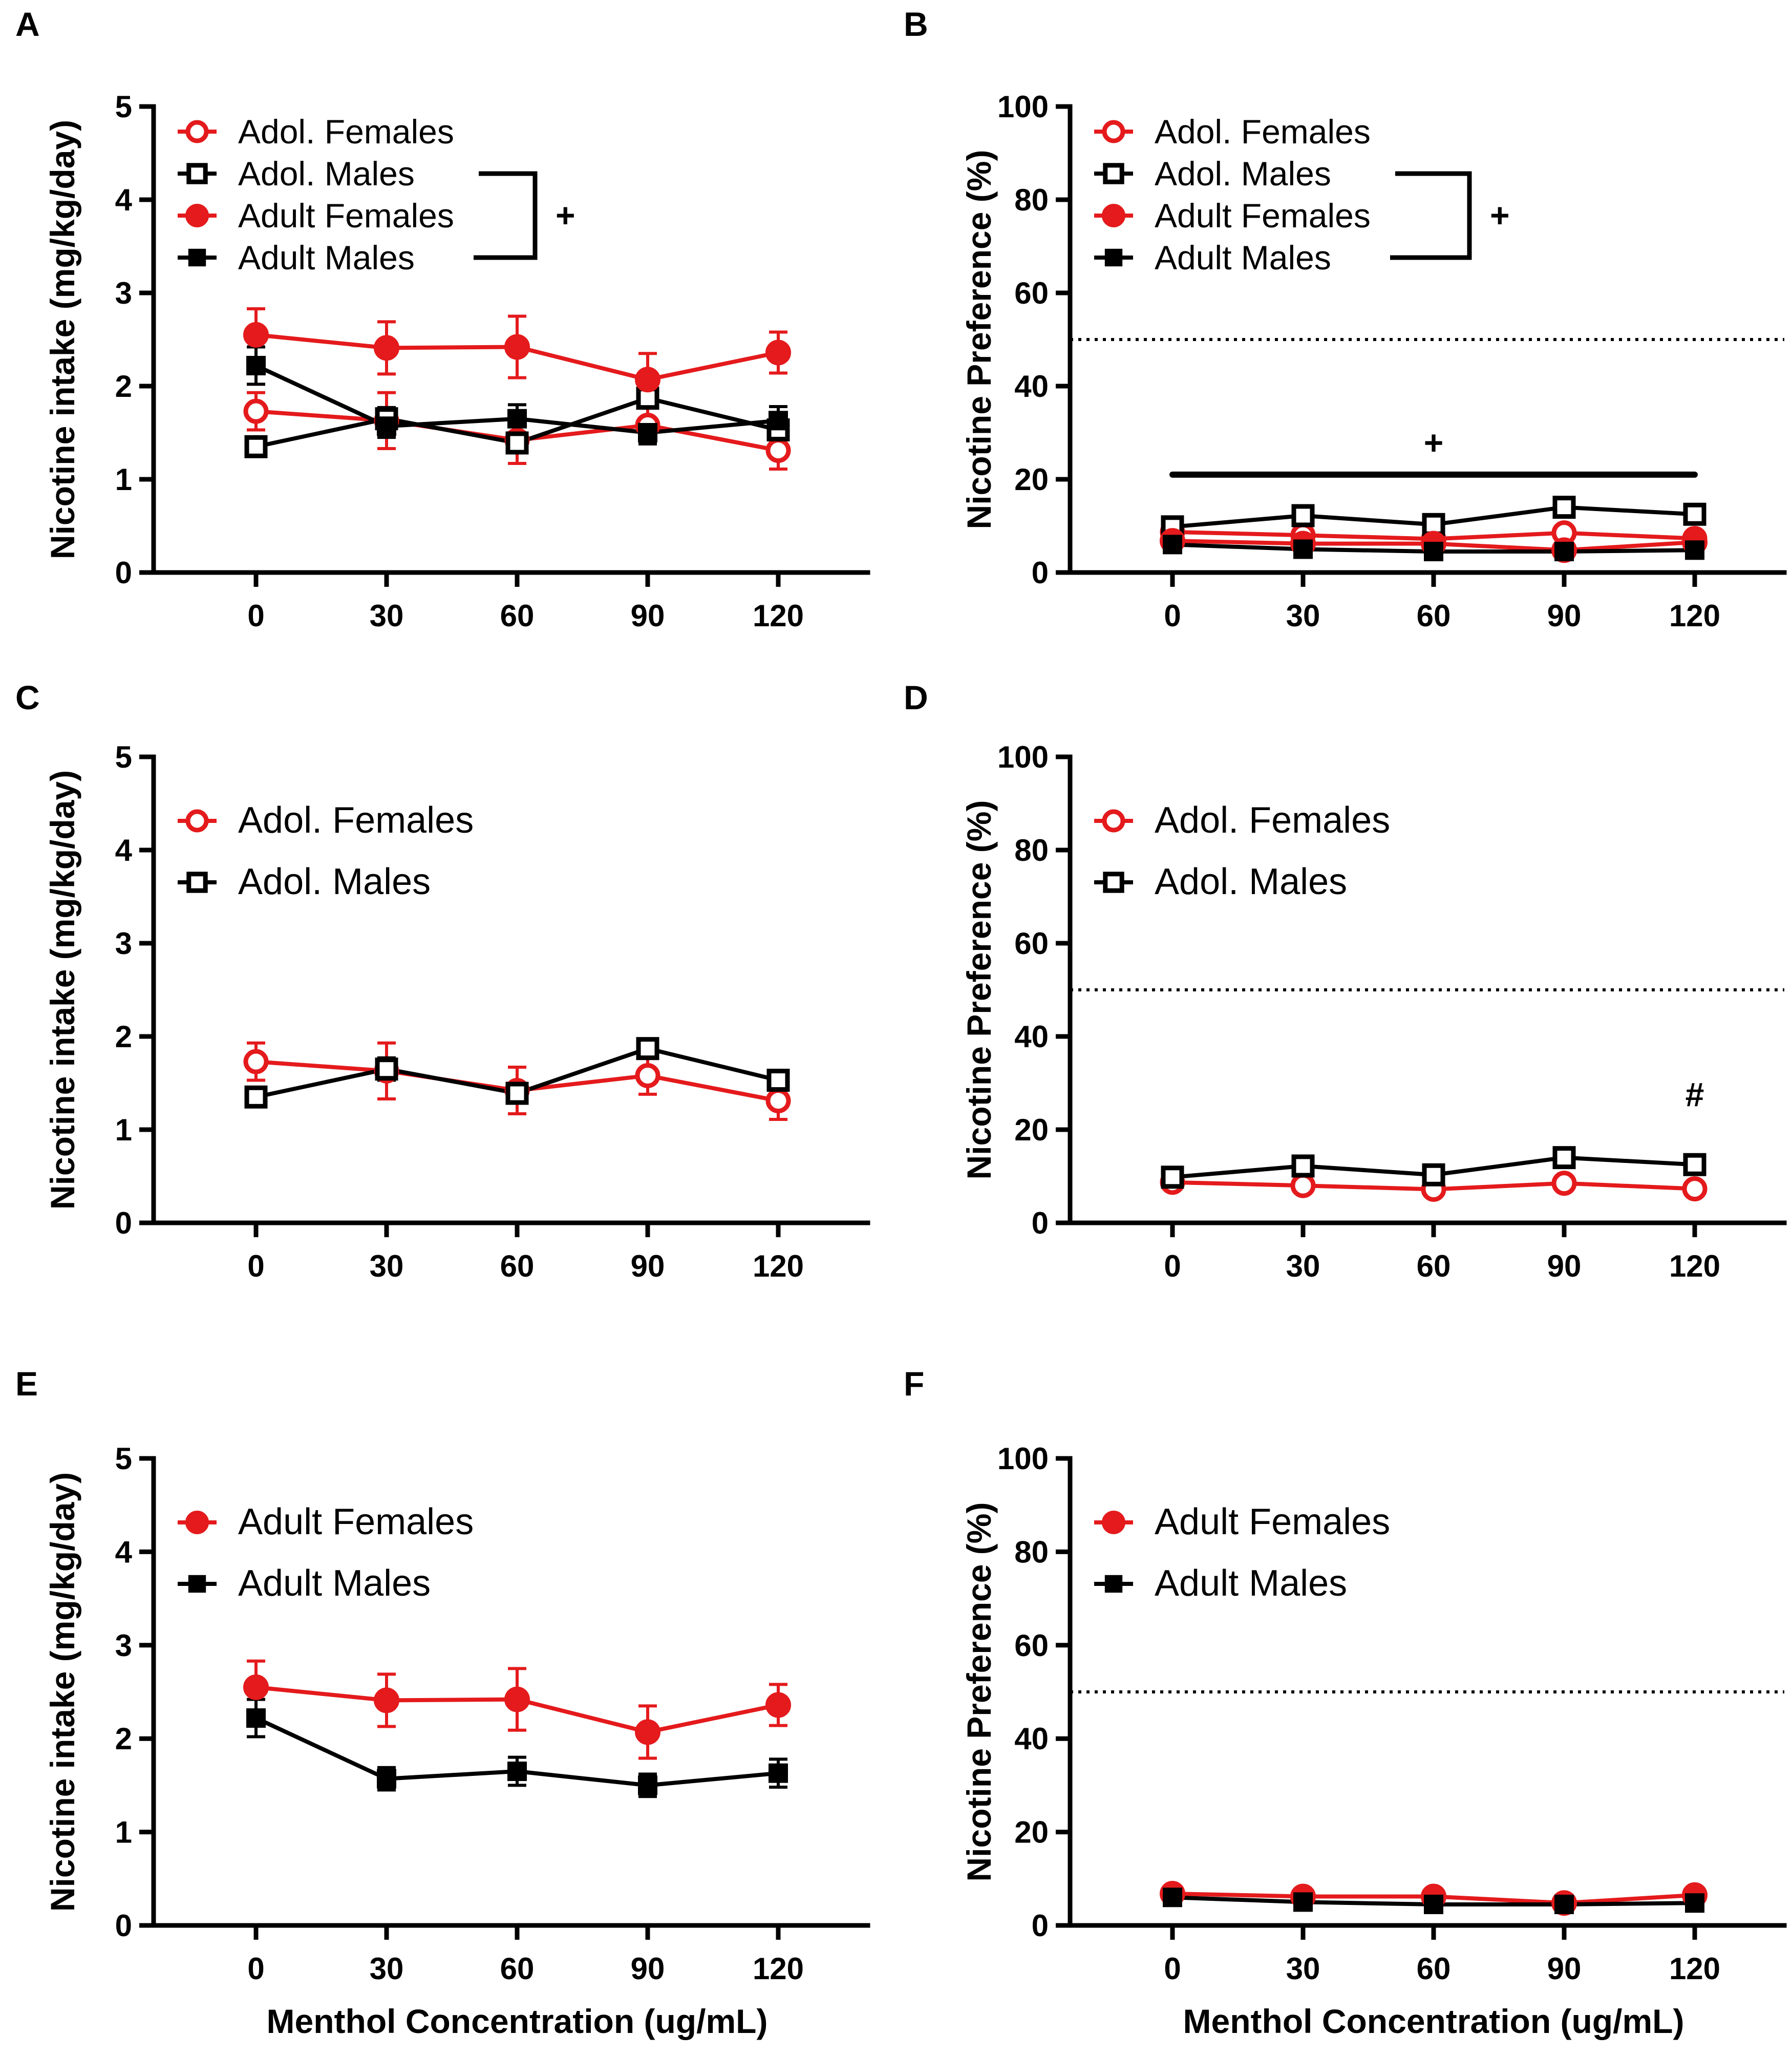  I want to click on point-annotation: #, so click(1695, 1095).